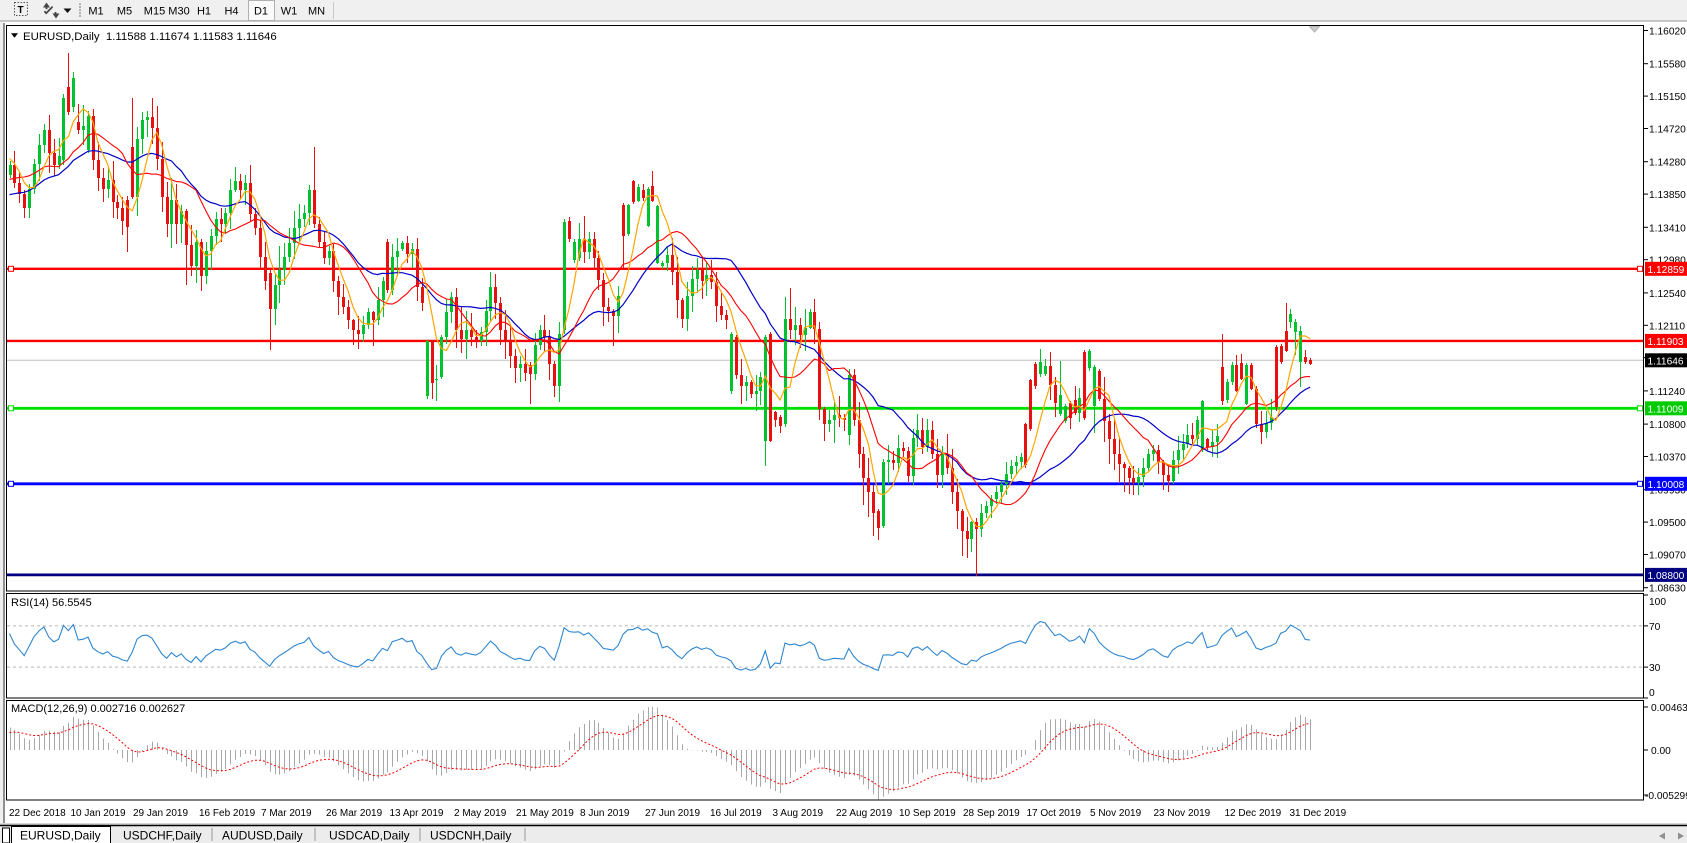  Describe the element at coordinates (1667, 130) in the screenshot. I see `svg-text: 1.14720` at that location.